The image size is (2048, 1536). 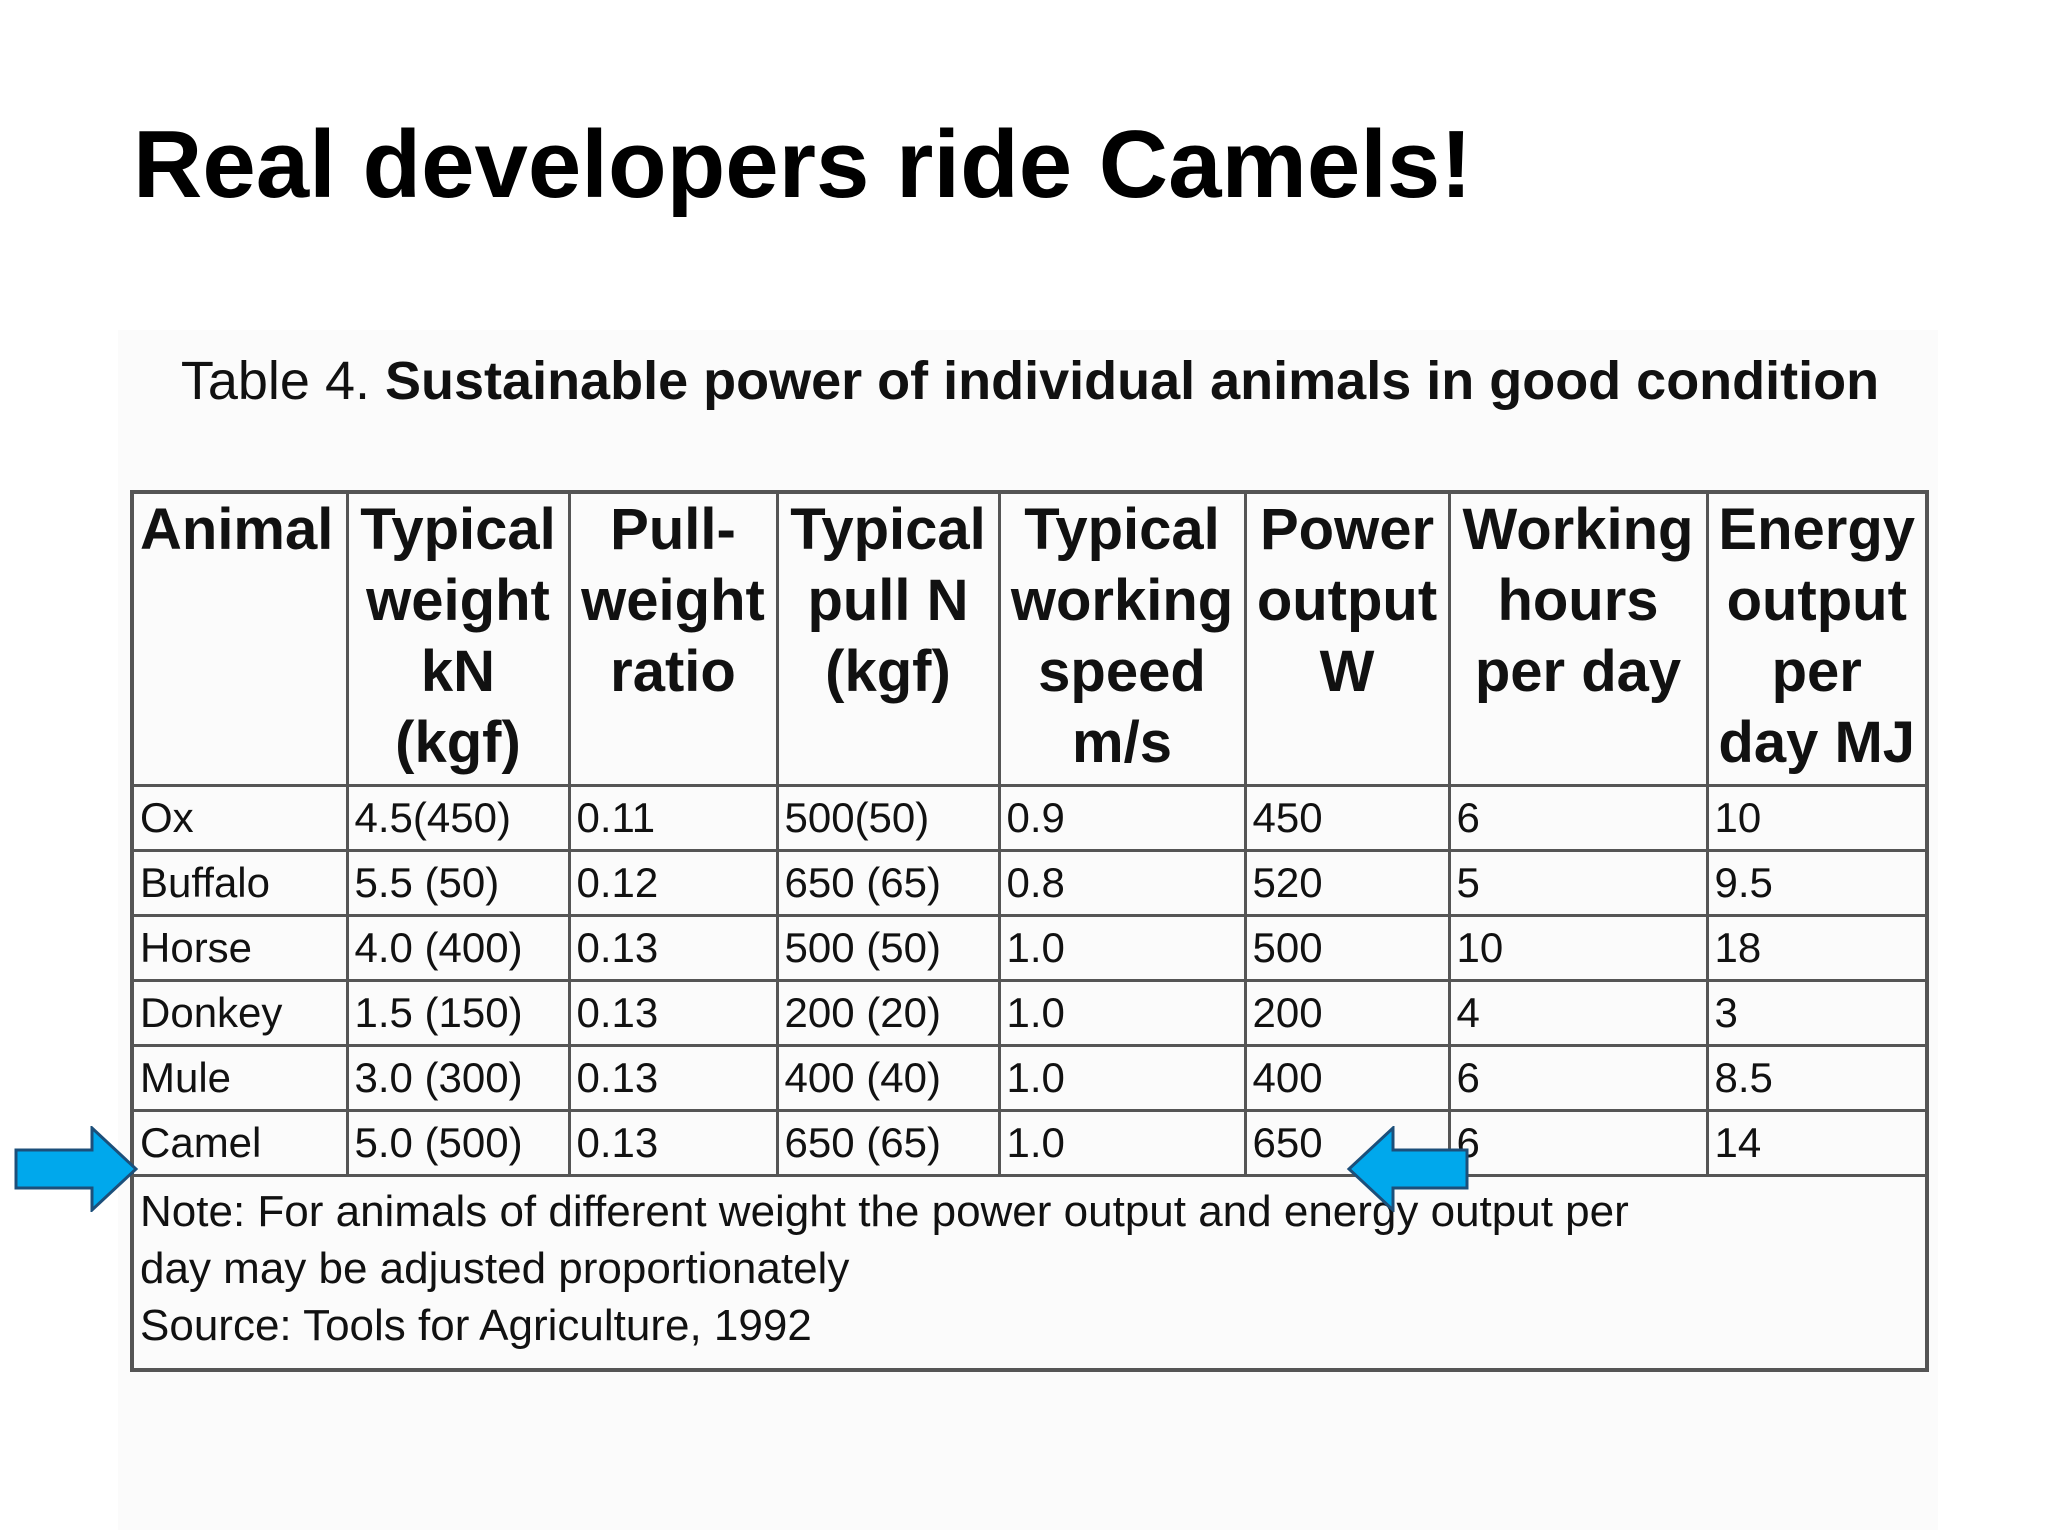 I want to click on note-line-2: day may be adjusted proportionately, so click(x=495, y=1268).